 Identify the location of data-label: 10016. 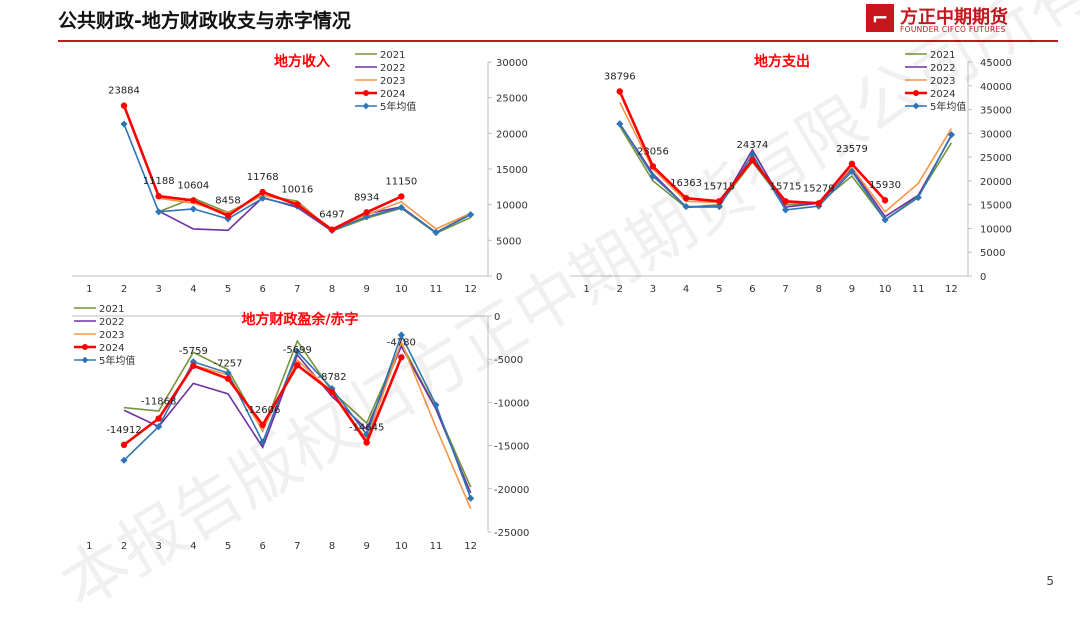
(297, 190).